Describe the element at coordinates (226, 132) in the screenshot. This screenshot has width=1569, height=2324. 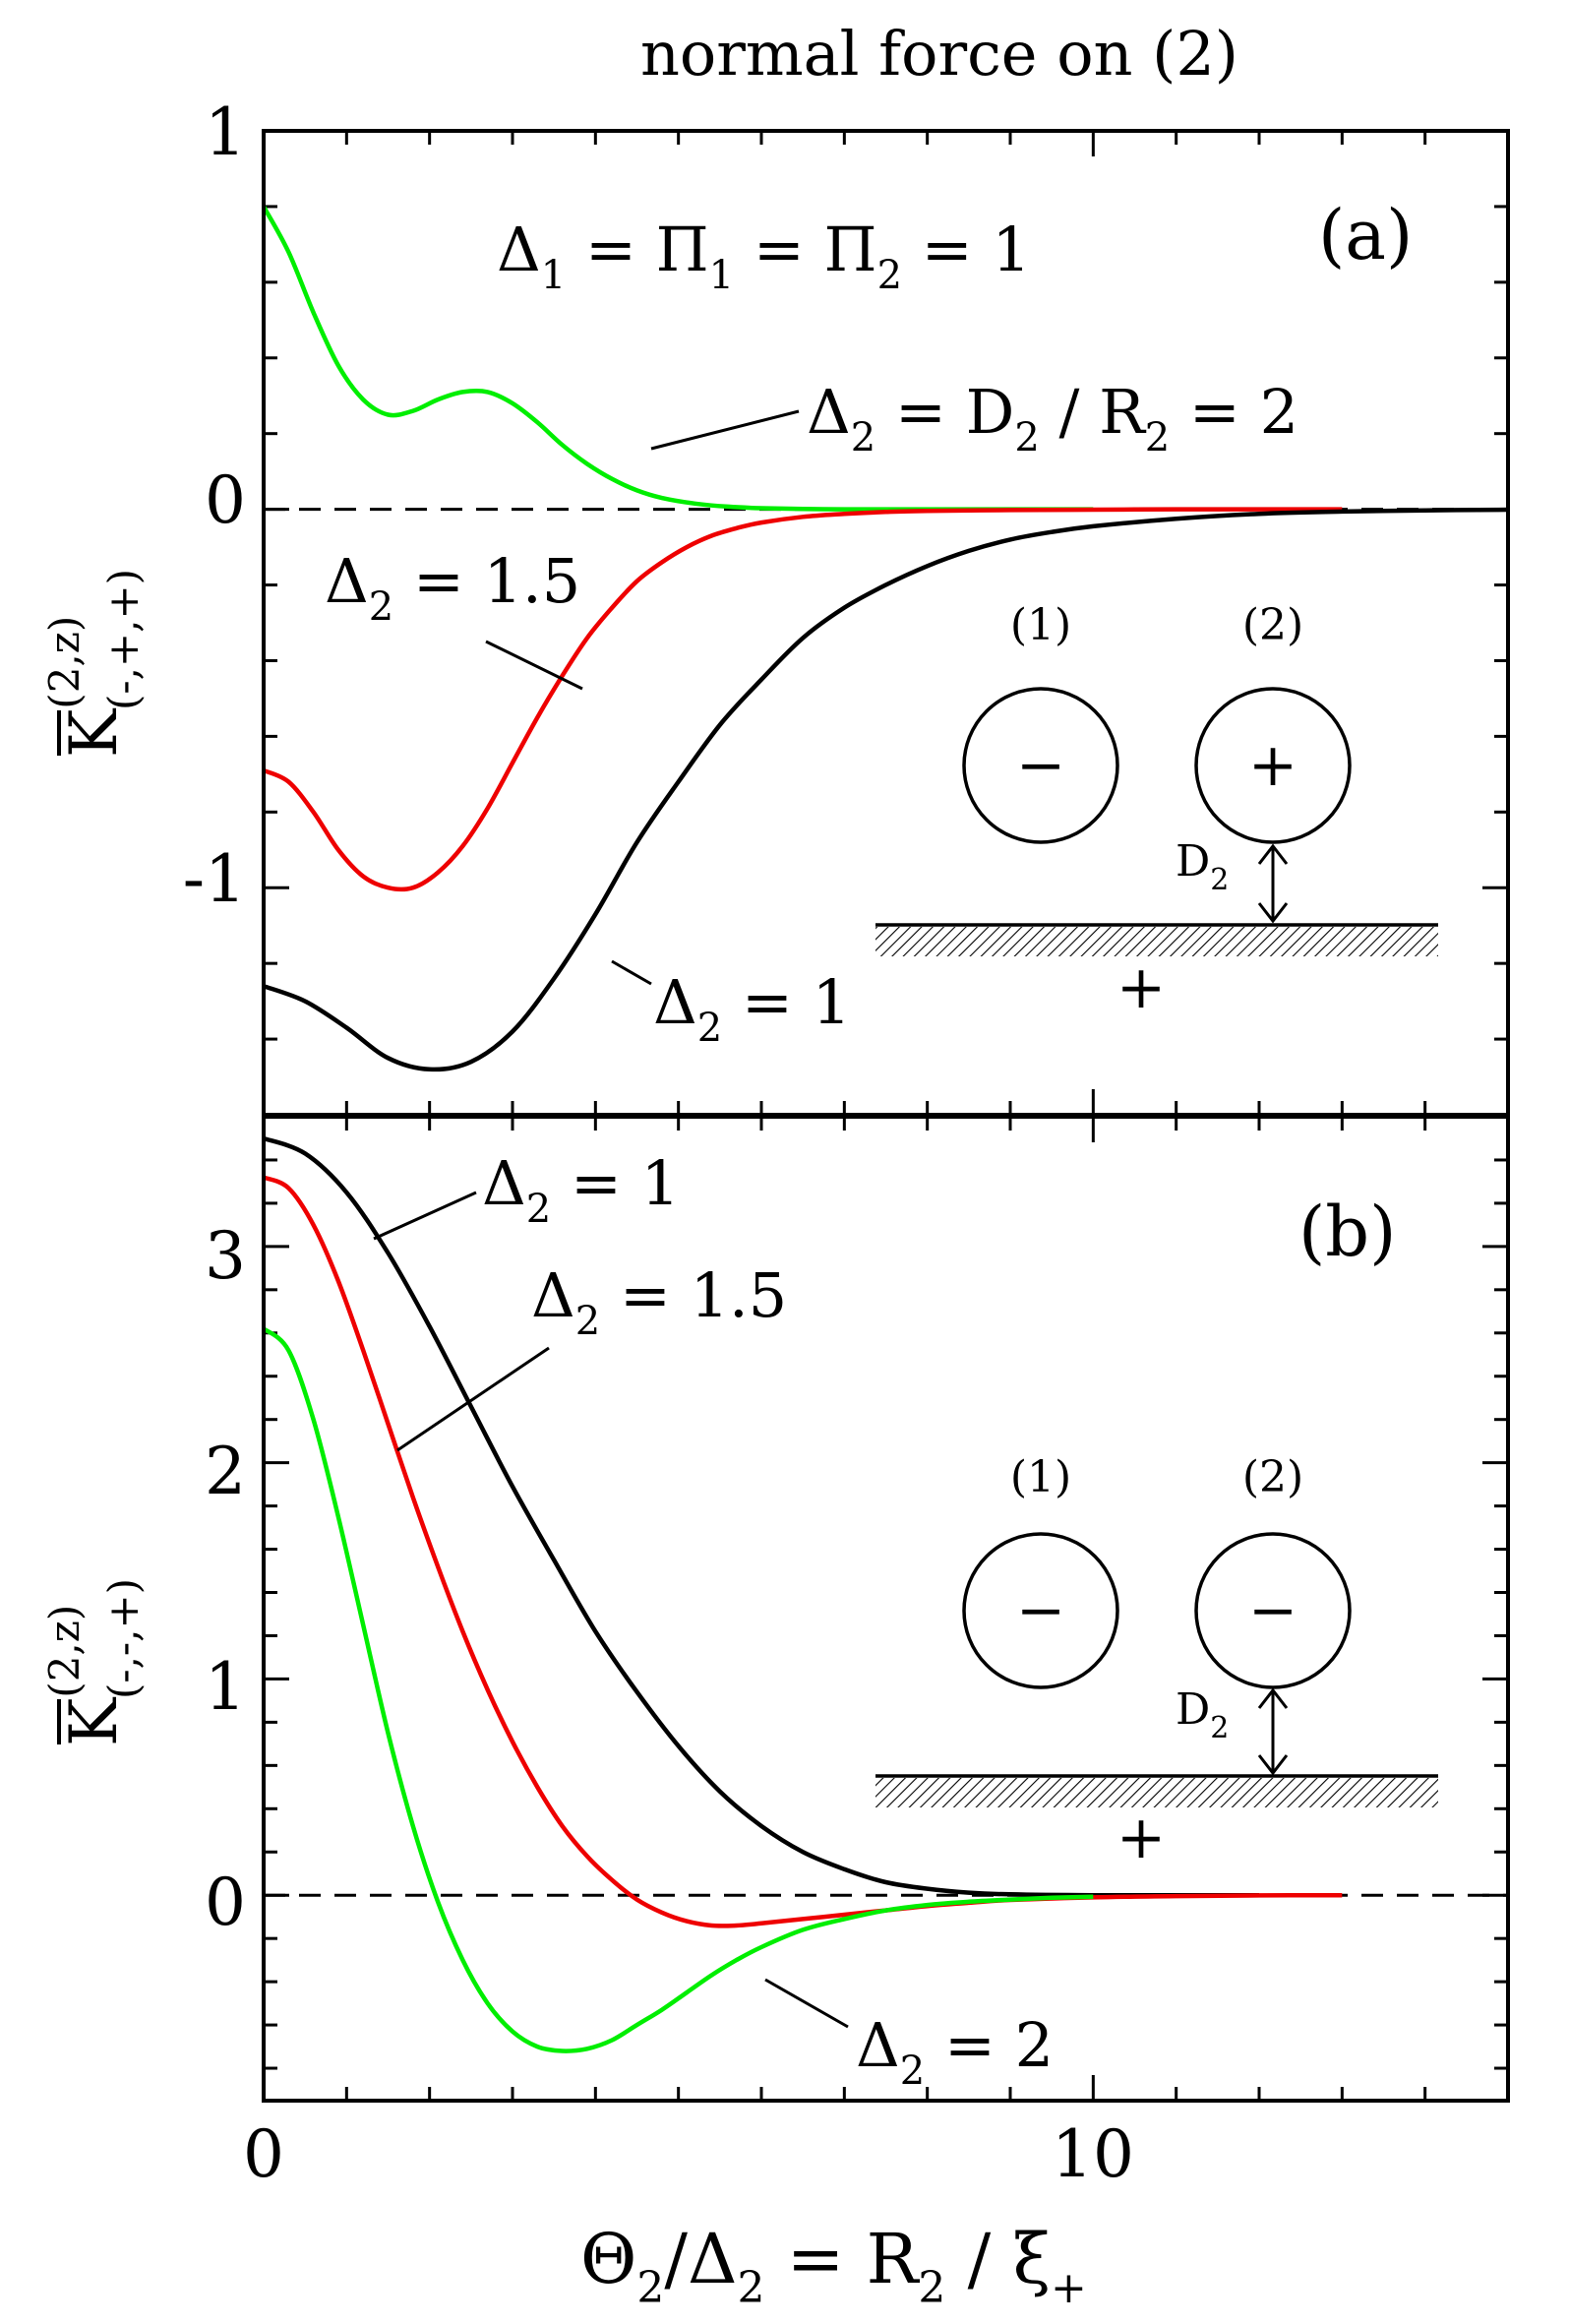
I see `panel-a-ytick-label-1: 1` at that location.